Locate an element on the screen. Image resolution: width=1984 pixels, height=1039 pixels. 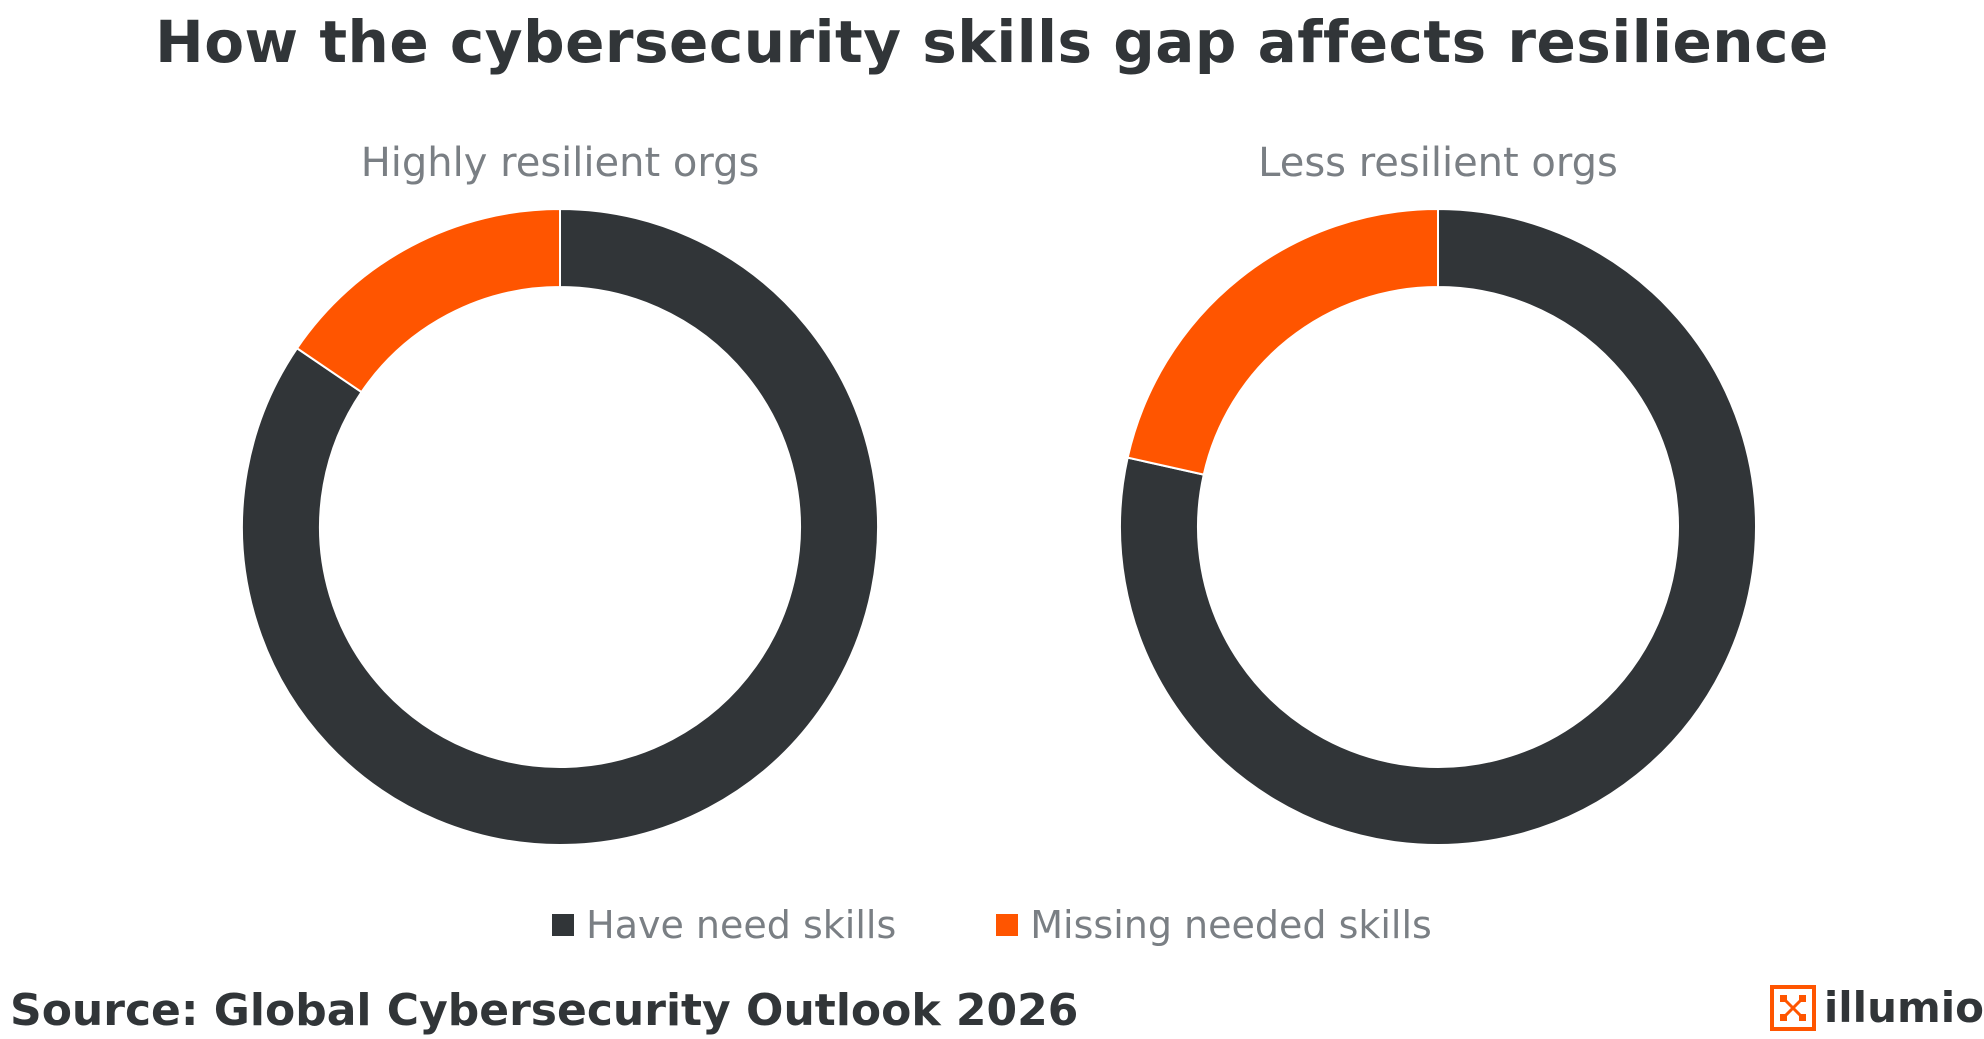
donut-2-slice-missing-needed-skills is located at coordinates (1282, 341).